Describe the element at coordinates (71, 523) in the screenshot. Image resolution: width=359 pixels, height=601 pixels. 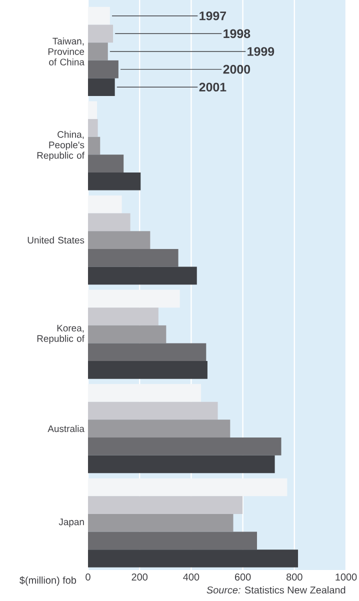
I see `y-tick-label: Japan` at that location.